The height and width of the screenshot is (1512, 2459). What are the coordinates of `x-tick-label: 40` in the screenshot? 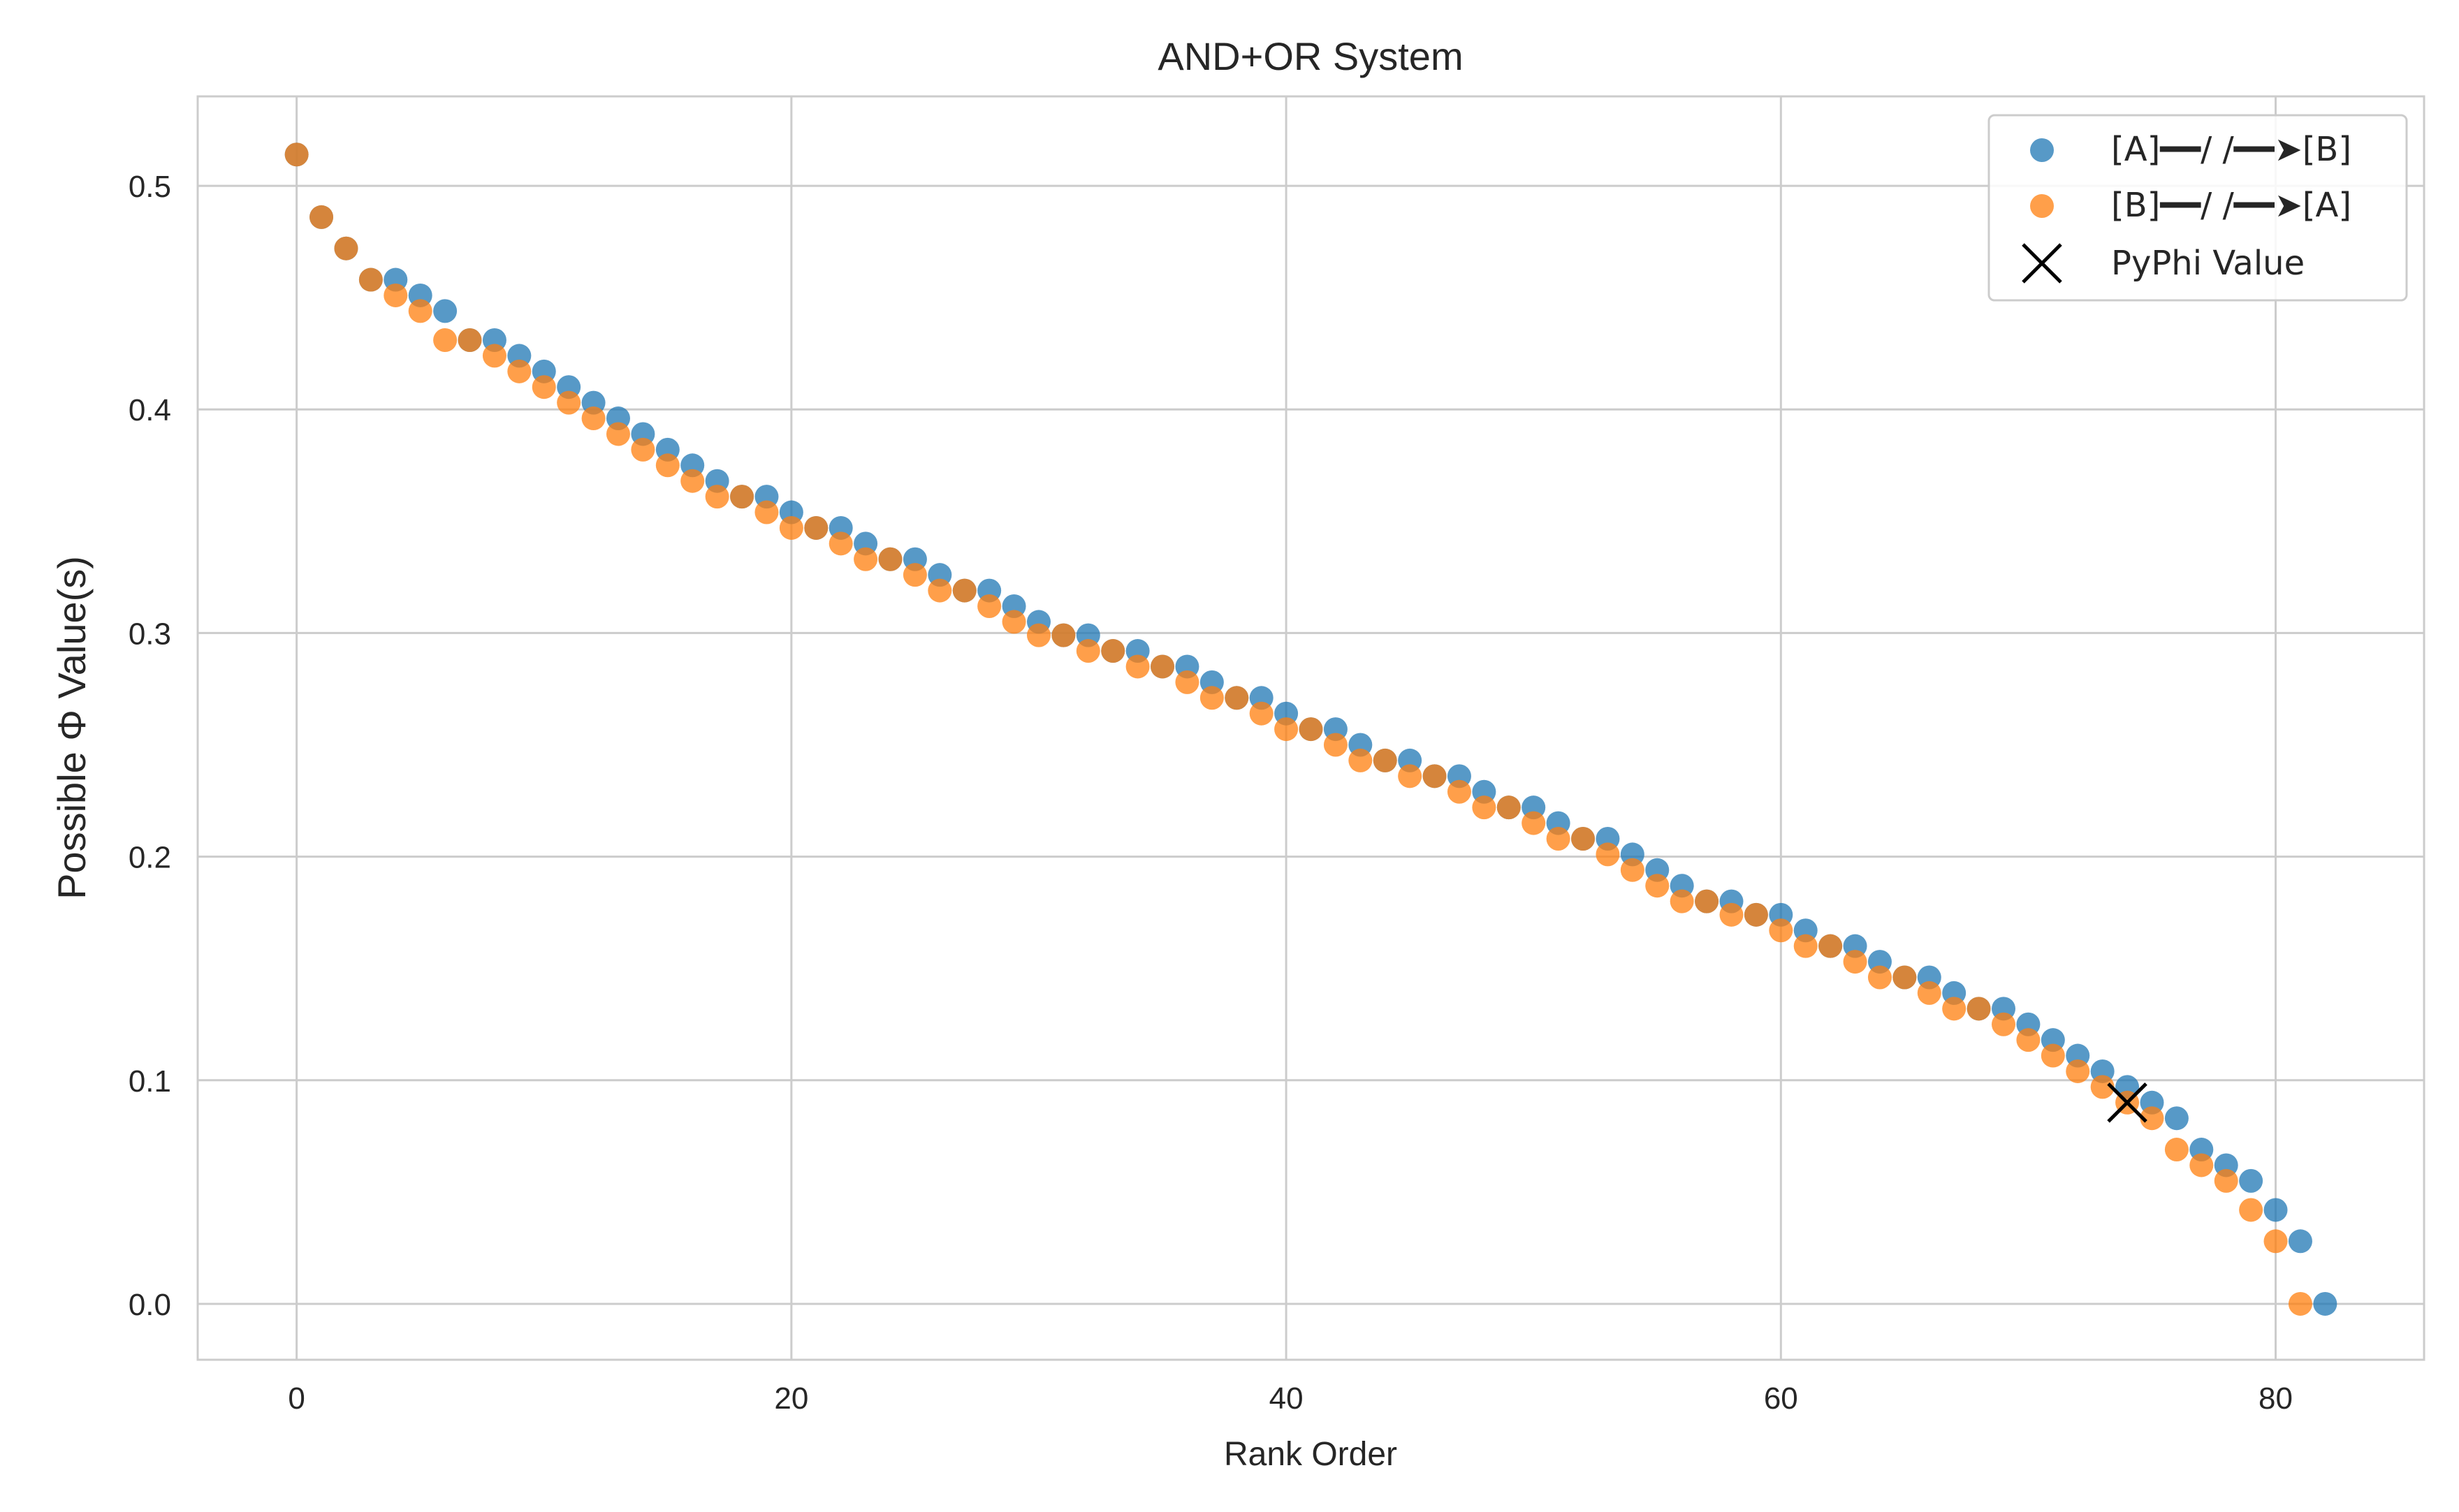 It's located at (1286, 1398).